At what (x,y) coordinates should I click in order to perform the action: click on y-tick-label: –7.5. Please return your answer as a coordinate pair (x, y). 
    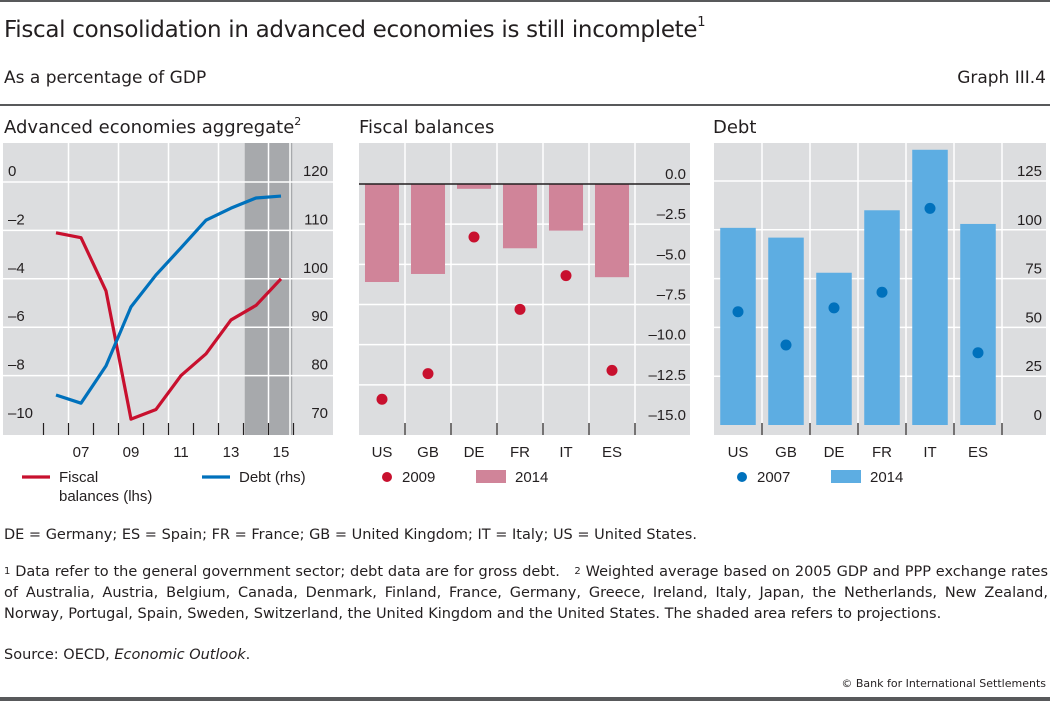
    Looking at the image, I should click on (671, 295).